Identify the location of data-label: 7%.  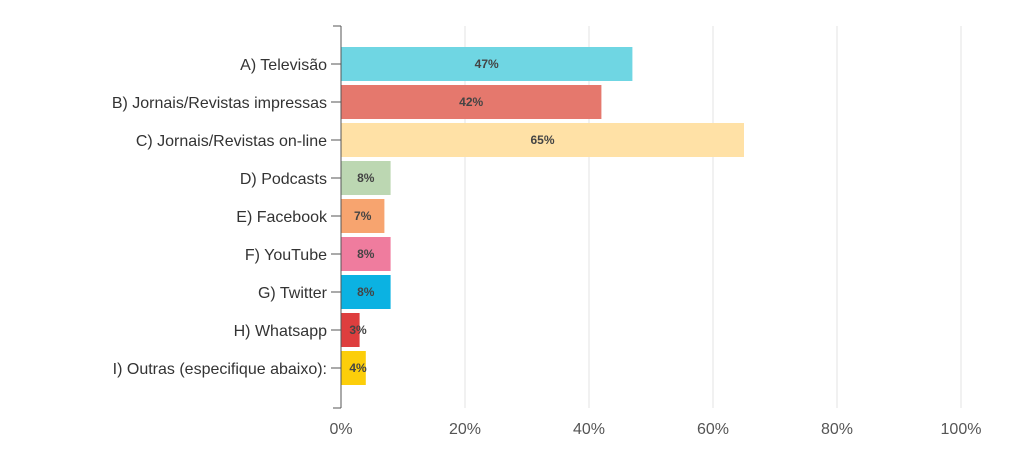
(363, 216).